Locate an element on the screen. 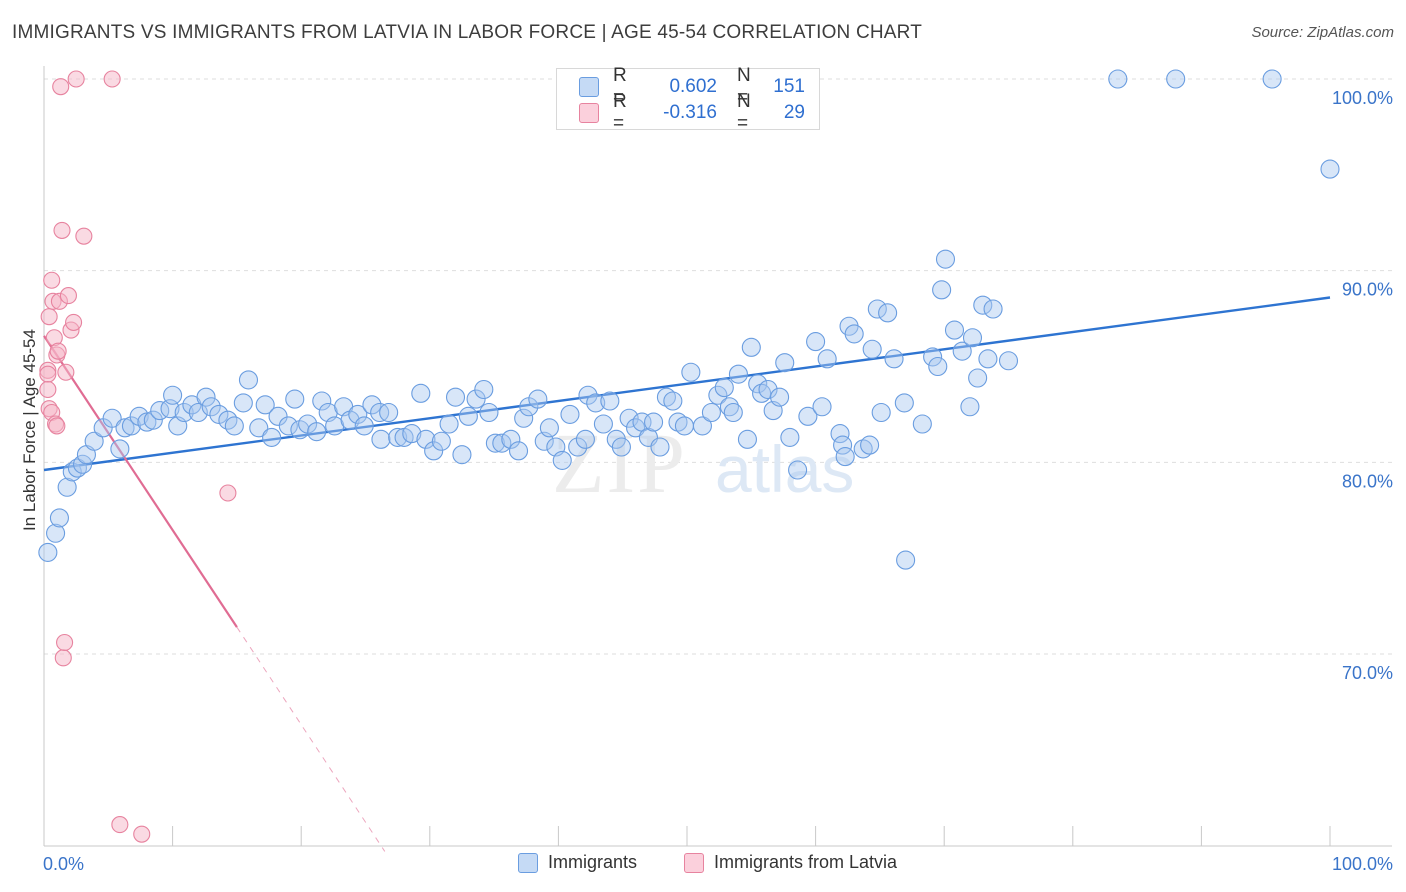  legend-label: Immigrants from Latvia is located at coordinates (806, 862).